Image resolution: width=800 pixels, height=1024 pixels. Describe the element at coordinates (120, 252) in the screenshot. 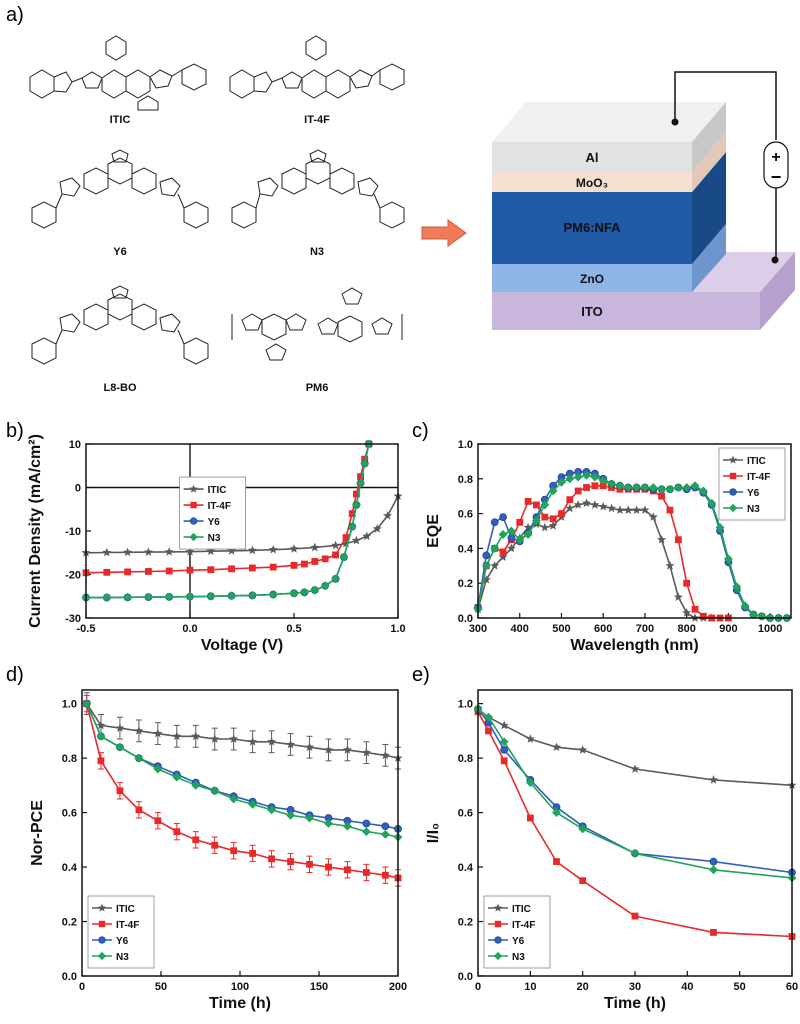

I see `molecule-name: Y6` at that location.